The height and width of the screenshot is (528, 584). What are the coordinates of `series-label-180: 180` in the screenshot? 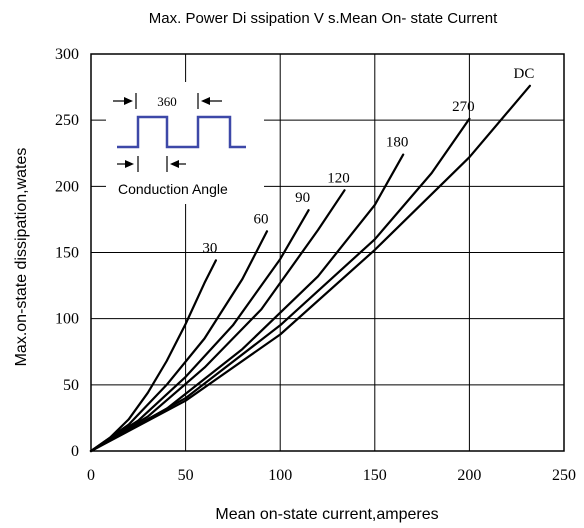 It's located at (397, 143).